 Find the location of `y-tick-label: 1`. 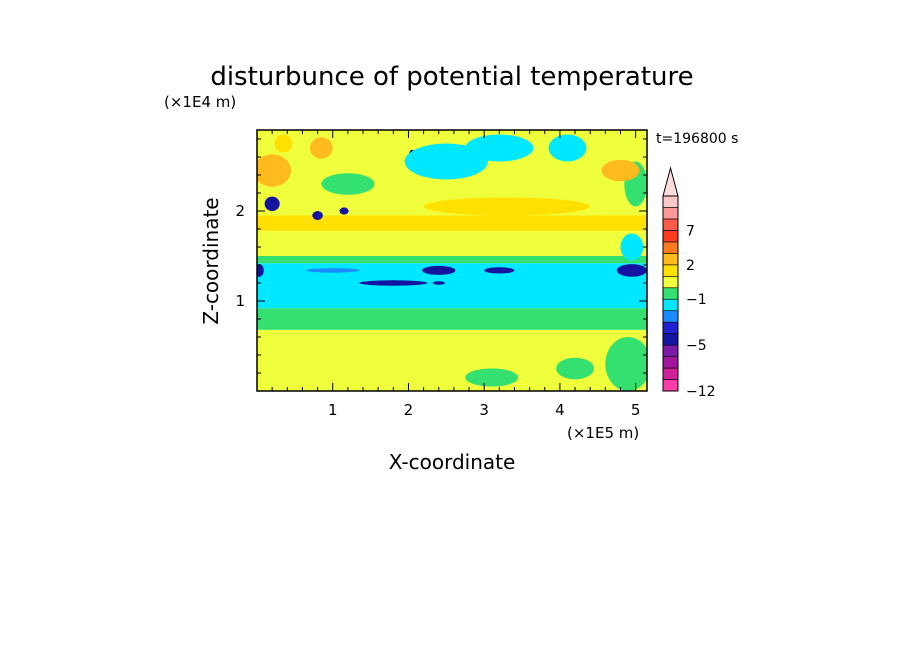

y-tick-label: 1 is located at coordinates (240, 301).